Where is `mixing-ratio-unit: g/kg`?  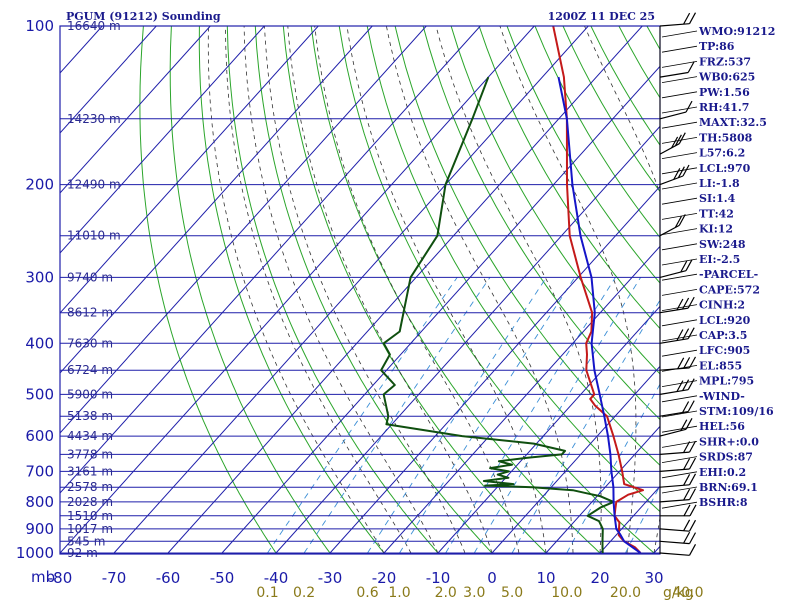
mixing-ratio-unit: g/kg is located at coordinates (678, 592).